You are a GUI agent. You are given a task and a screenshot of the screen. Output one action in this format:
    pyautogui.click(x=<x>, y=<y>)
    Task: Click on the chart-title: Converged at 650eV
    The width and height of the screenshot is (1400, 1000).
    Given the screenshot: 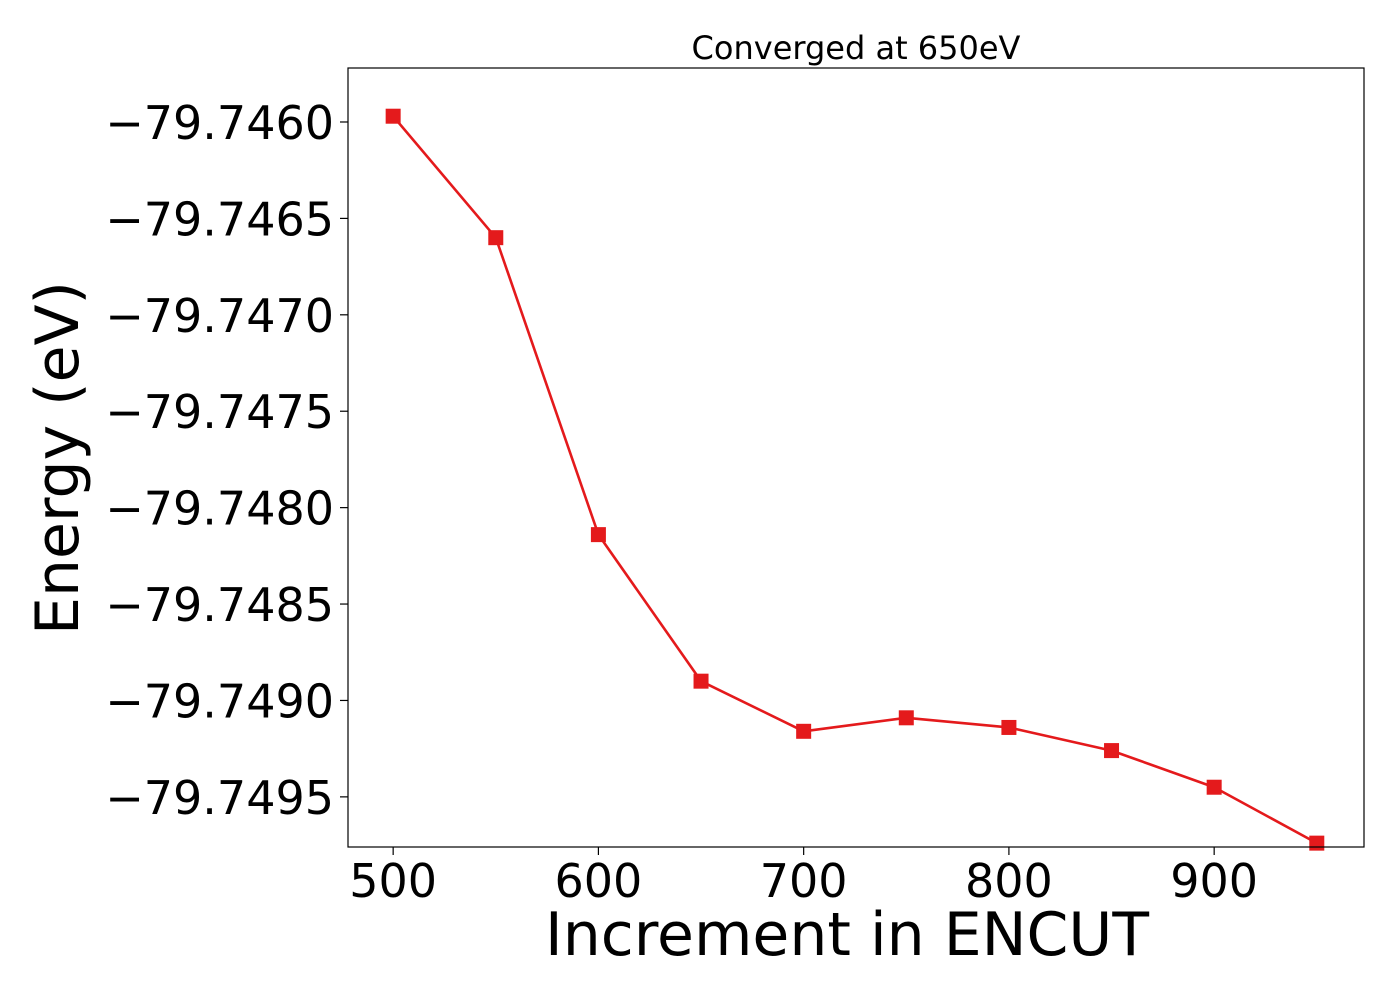 What is the action you would take?
    pyautogui.click(x=856, y=48)
    